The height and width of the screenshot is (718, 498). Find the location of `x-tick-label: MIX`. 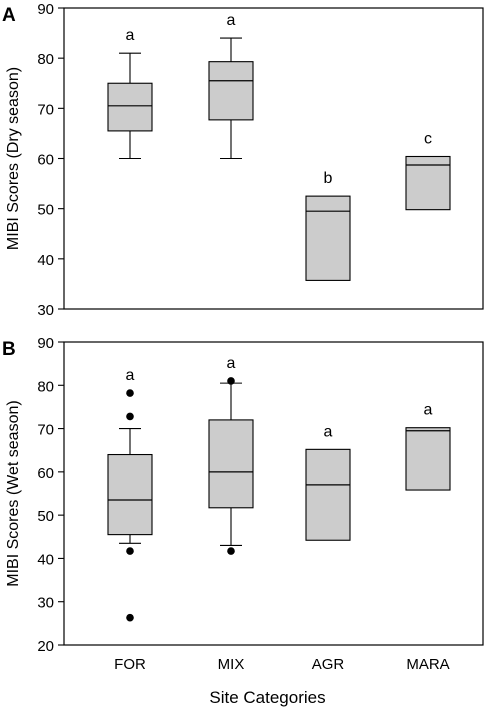

x-tick-label: MIX is located at coordinates (231, 664).